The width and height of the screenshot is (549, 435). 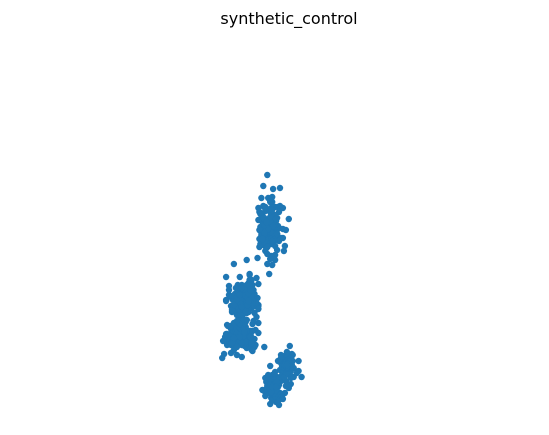 I want to click on chart-title: synthetic_control, so click(x=288, y=19).